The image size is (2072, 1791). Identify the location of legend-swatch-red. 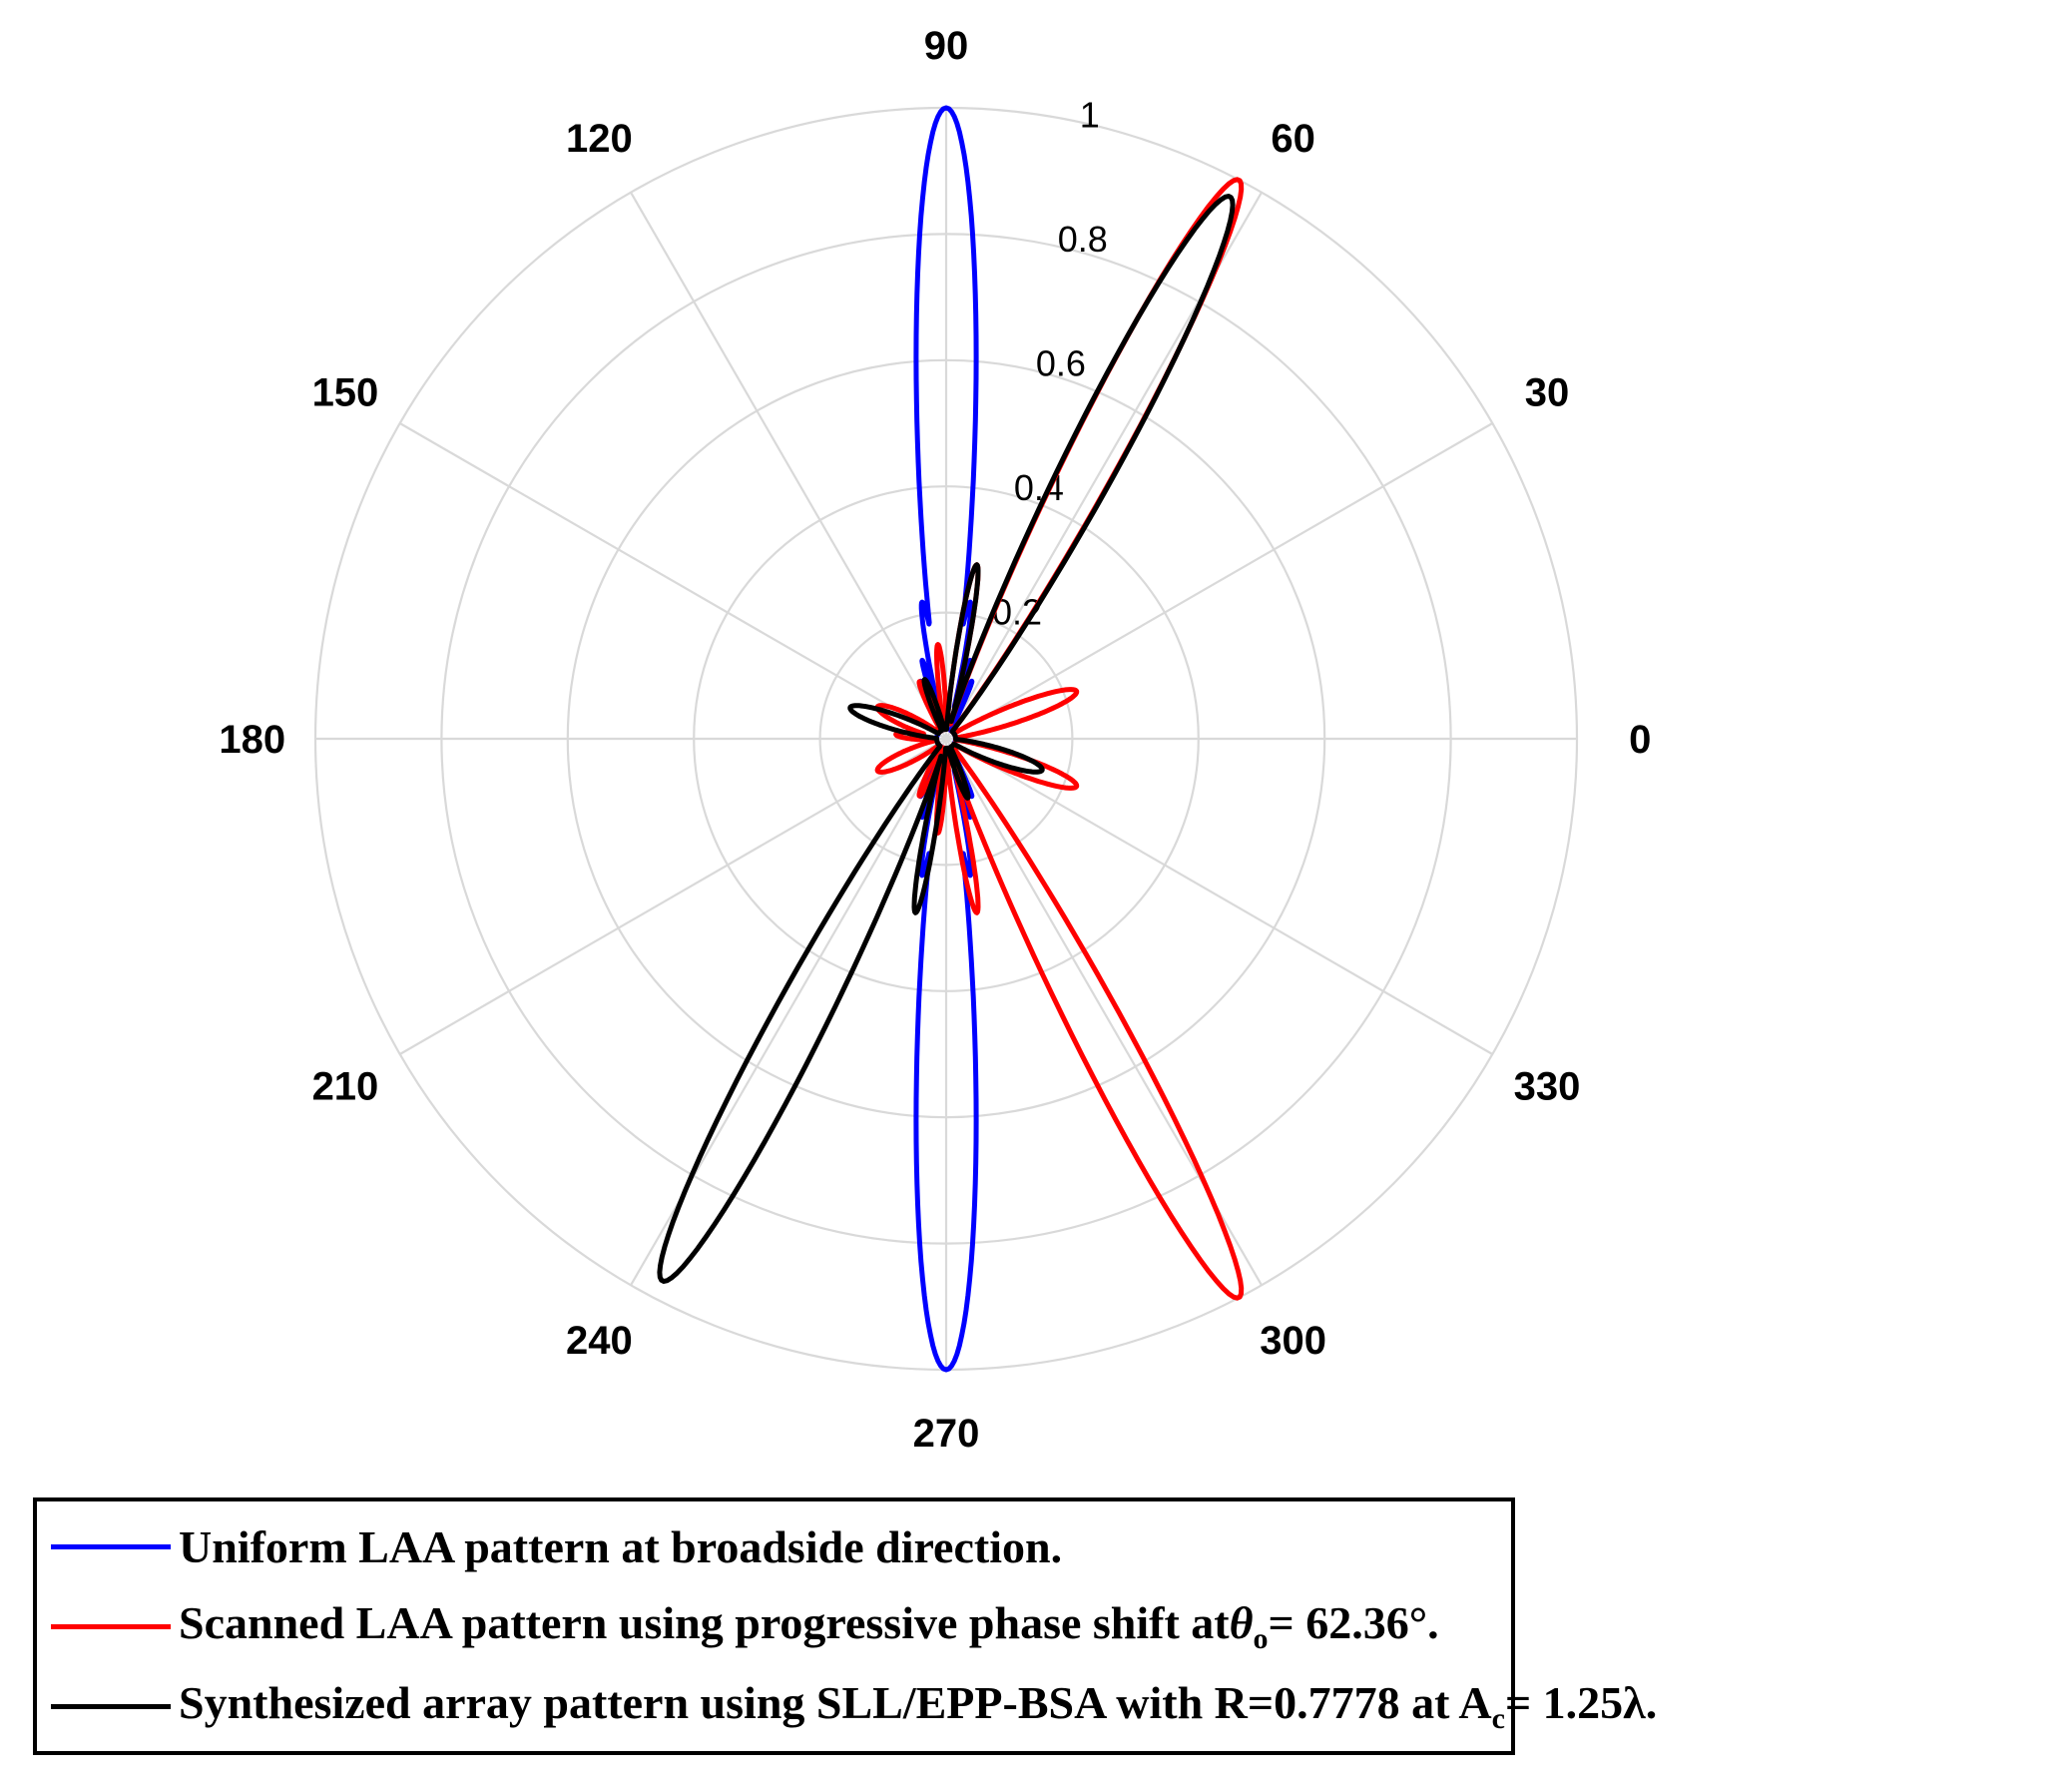
(111, 1626).